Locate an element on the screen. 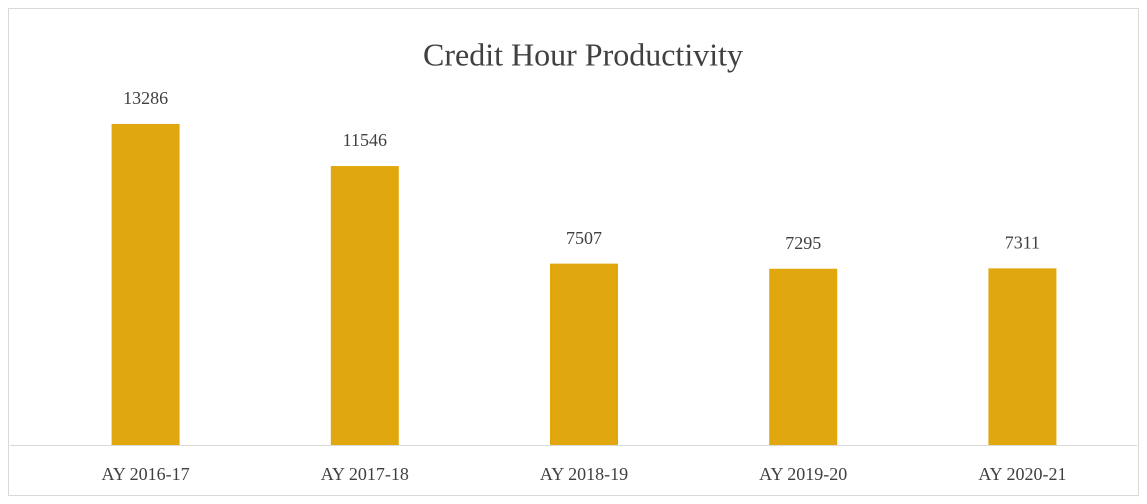  data-label: 7311 is located at coordinates (1022, 242).